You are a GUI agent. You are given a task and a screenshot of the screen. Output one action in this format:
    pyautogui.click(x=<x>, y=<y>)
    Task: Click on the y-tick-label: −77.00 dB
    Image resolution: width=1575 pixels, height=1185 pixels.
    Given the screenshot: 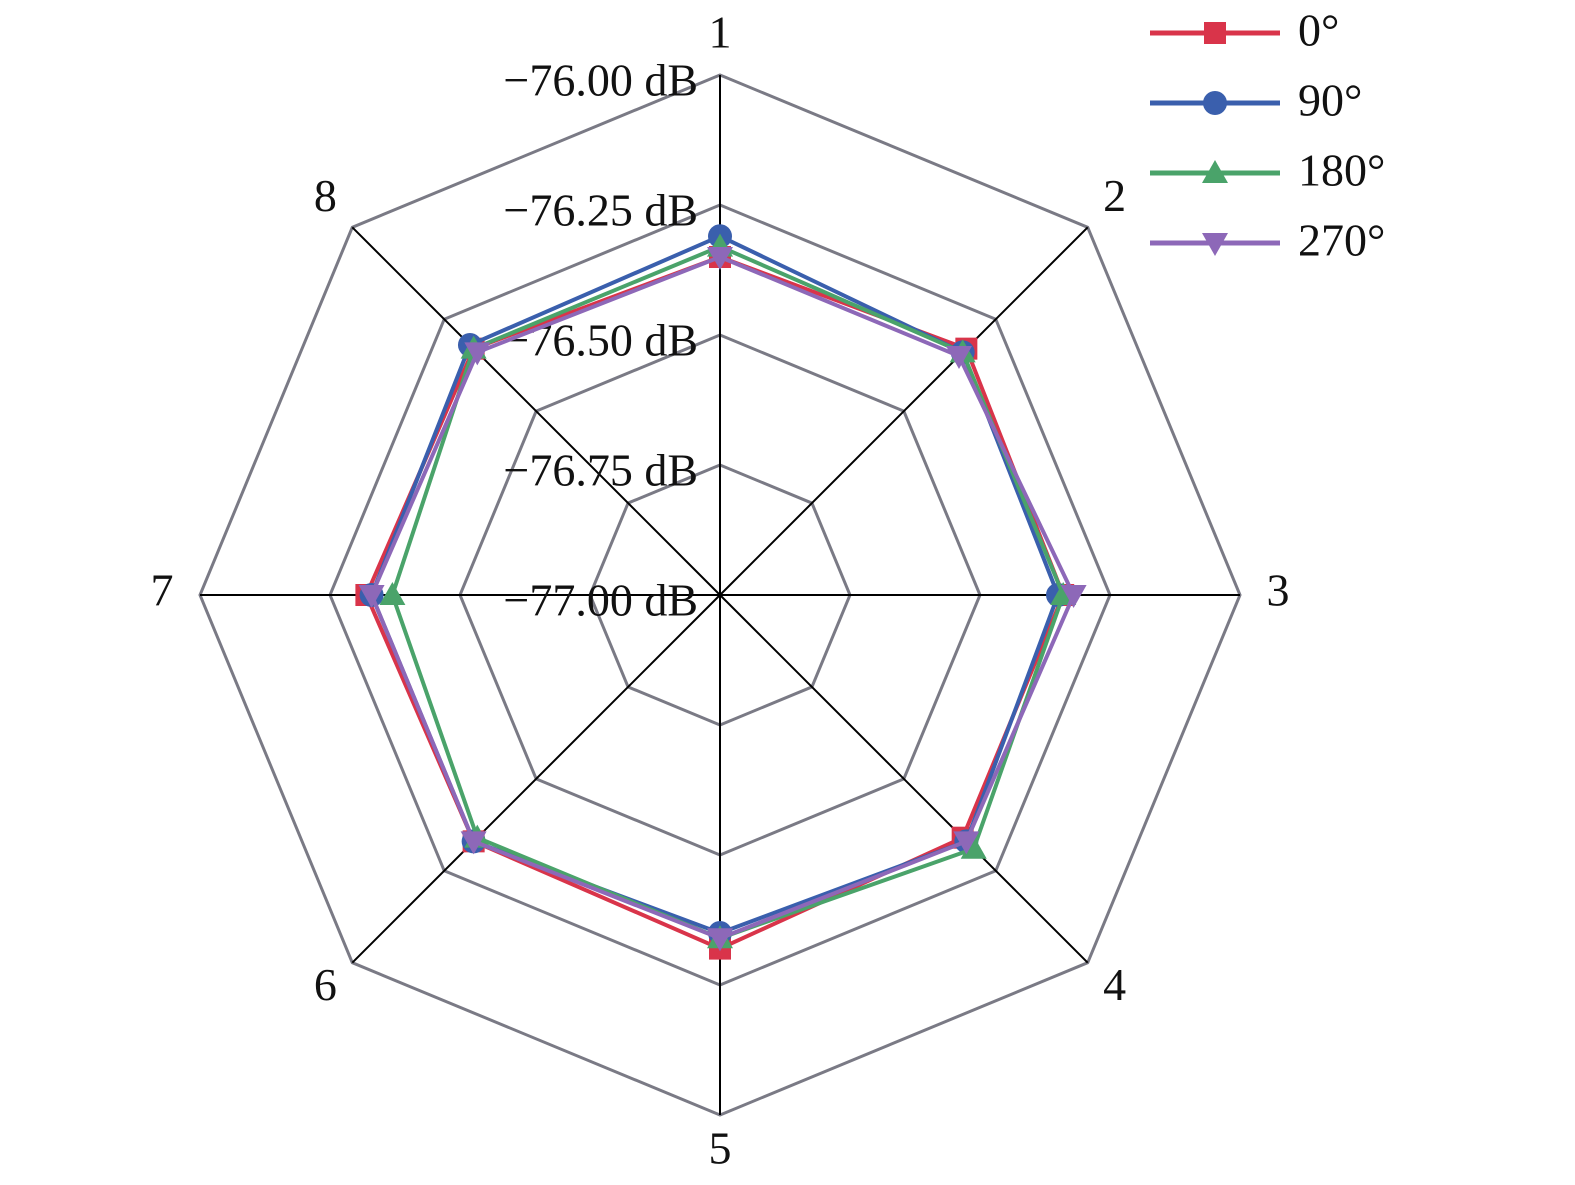 What is the action you would take?
    pyautogui.click(x=600, y=600)
    